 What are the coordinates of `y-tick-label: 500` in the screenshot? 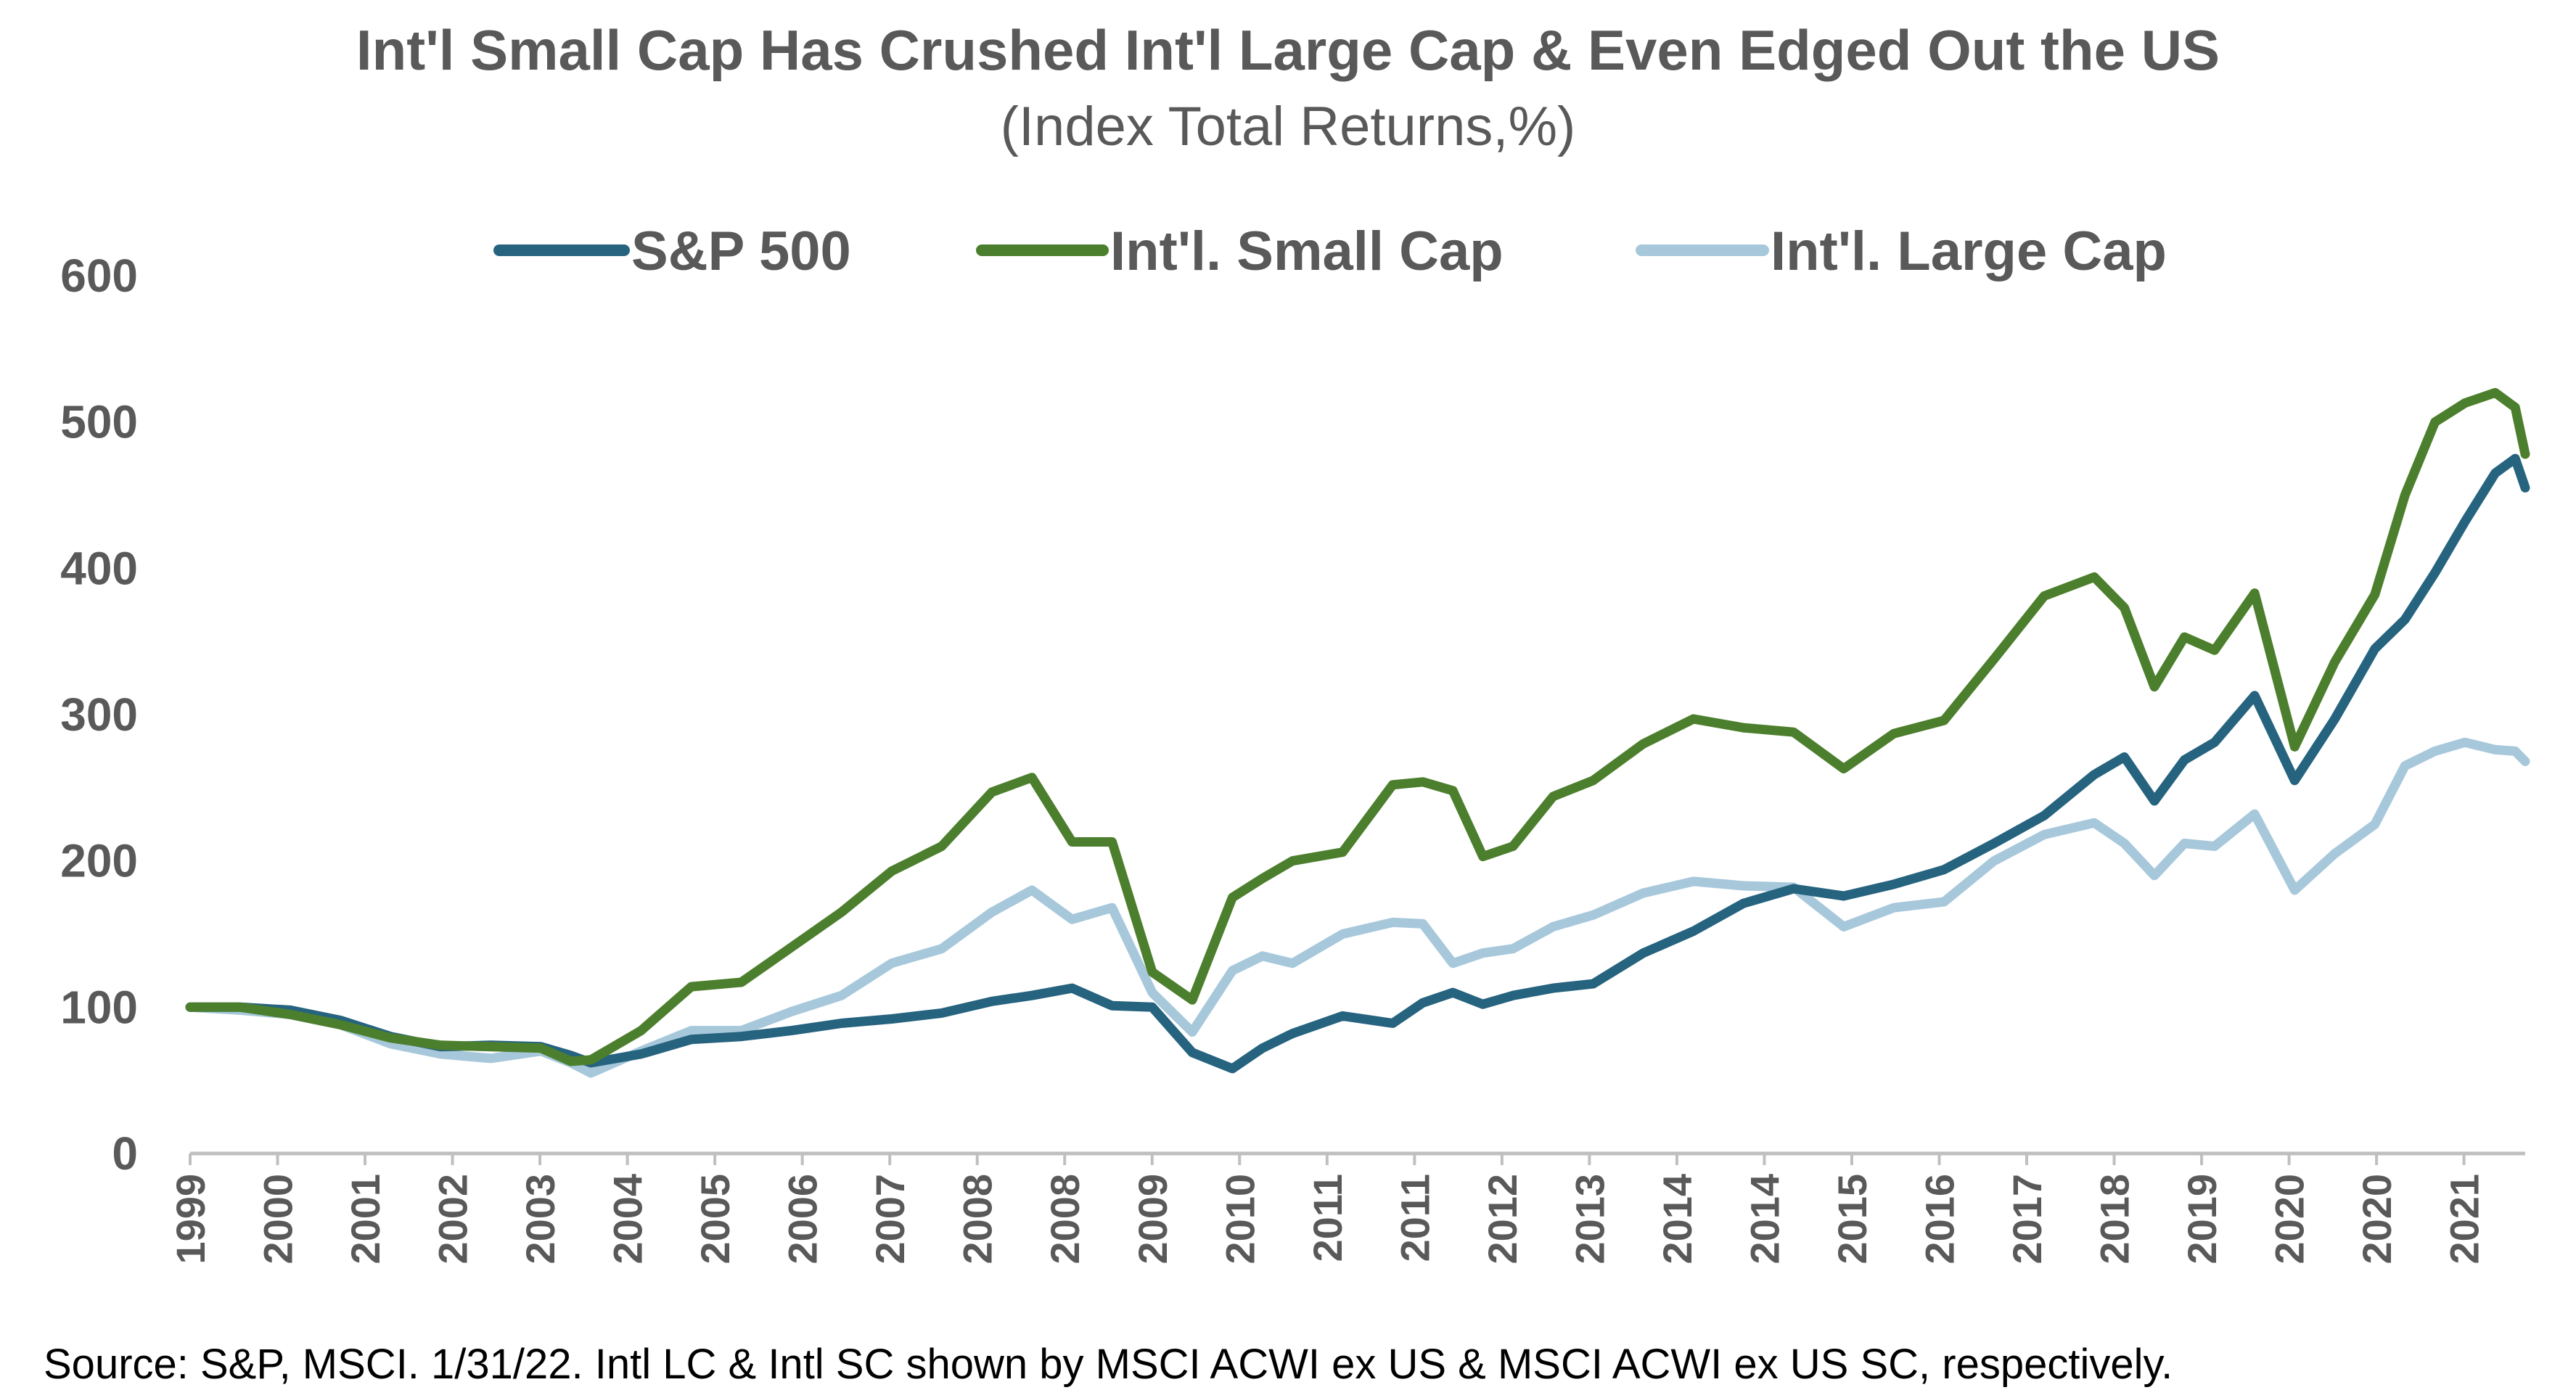 It's located at (99, 422).